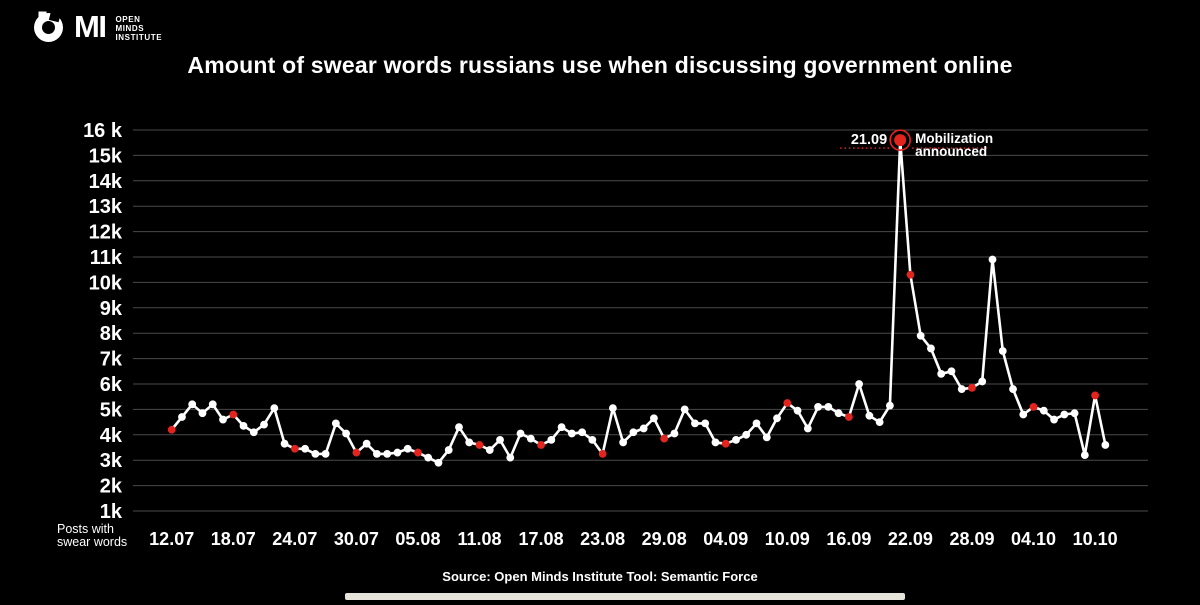  Describe the element at coordinates (725, 539) in the screenshot. I see `x-tick-label: 04.09` at that location.